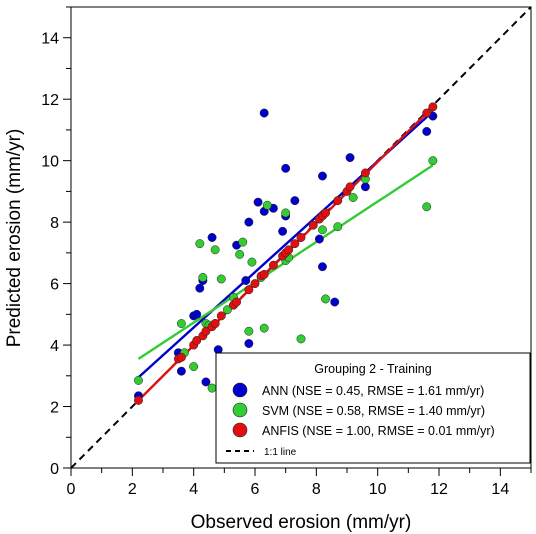 The width and height of the screenshot is (536, 534). What do you see at coordinates (71, 489) in the screenshot?
I see `x-tick-label: 0` at bounding box center [71, 489].